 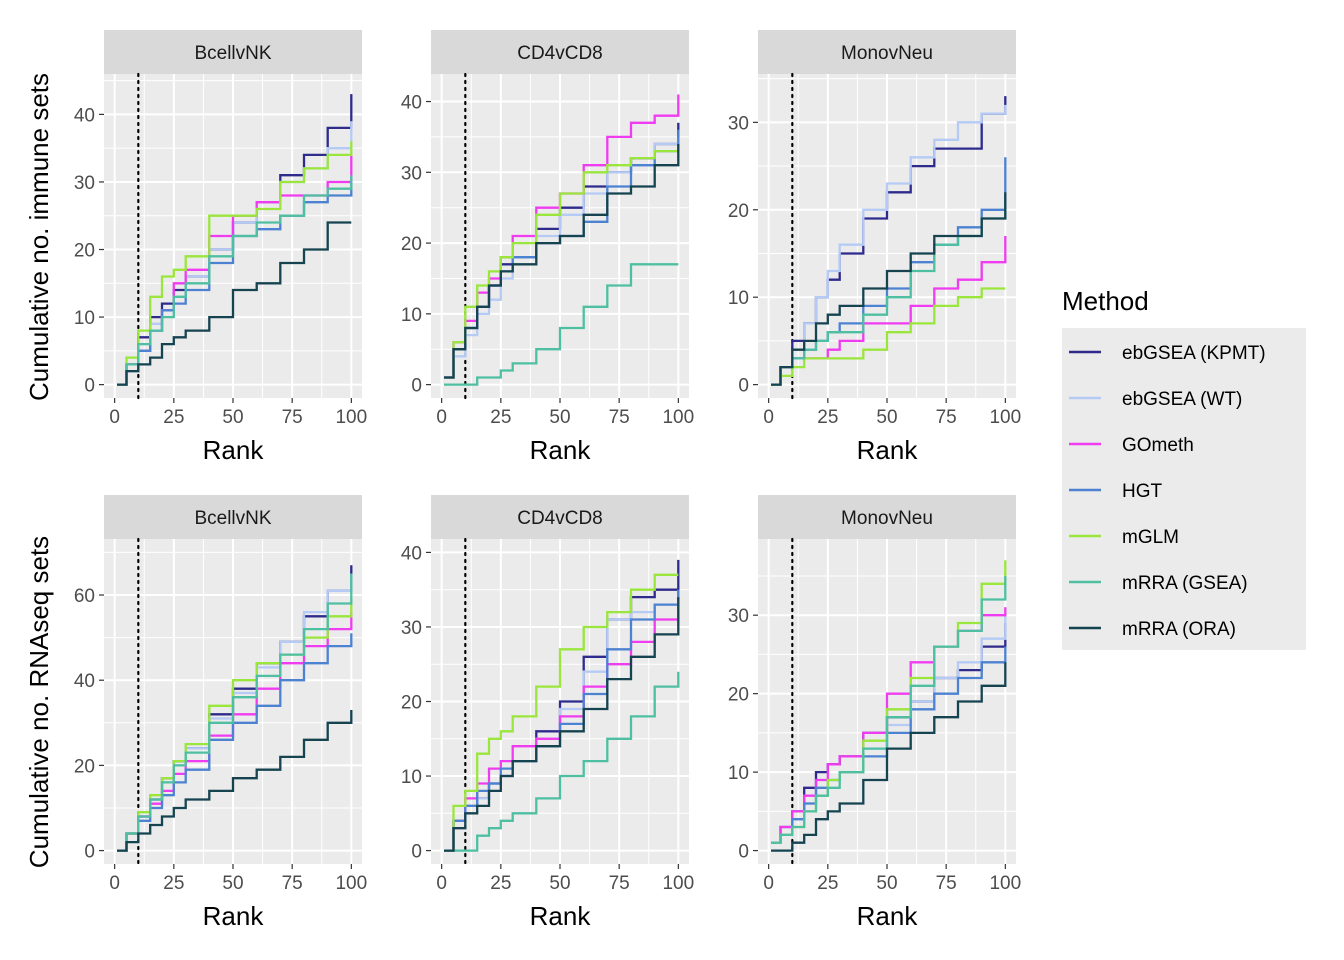 What do you see at coordinates (1124, 537) in the screenshot?
I see `legend-item: mGLM` at bounding box center [1124, 537].